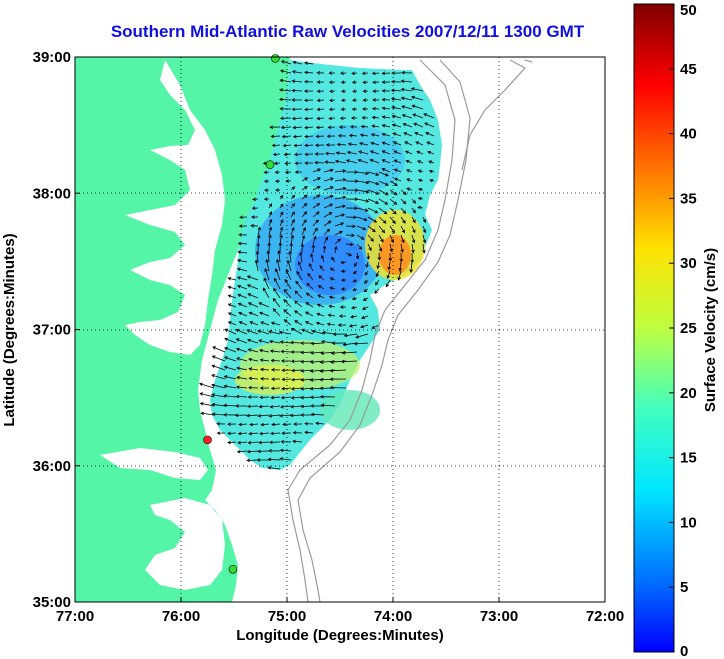  I want to click on colorbar-tick-label: 50, so click(688, 10).